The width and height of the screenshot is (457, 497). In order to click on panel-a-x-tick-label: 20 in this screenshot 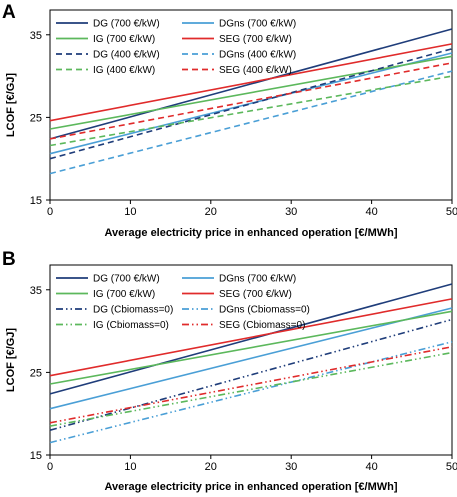, I will do `click(211, 212)`.